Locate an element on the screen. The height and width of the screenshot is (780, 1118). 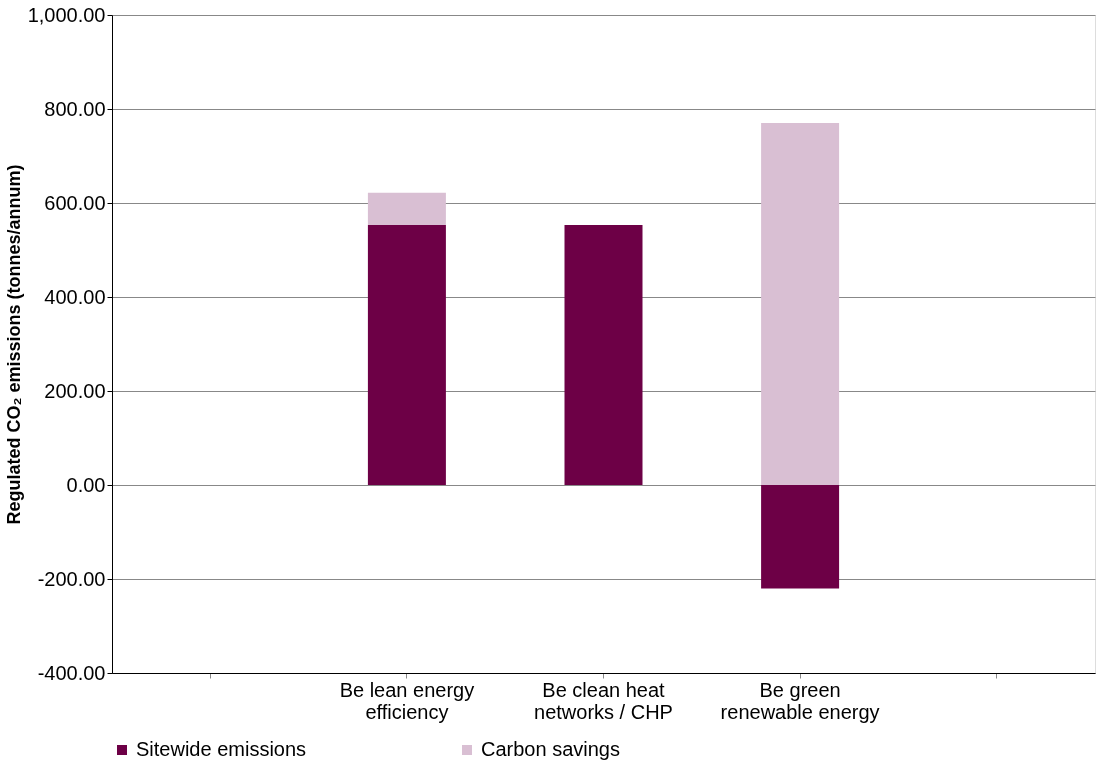
x-tick-label: Be green renewable energy is located at coordinates (800, 700).